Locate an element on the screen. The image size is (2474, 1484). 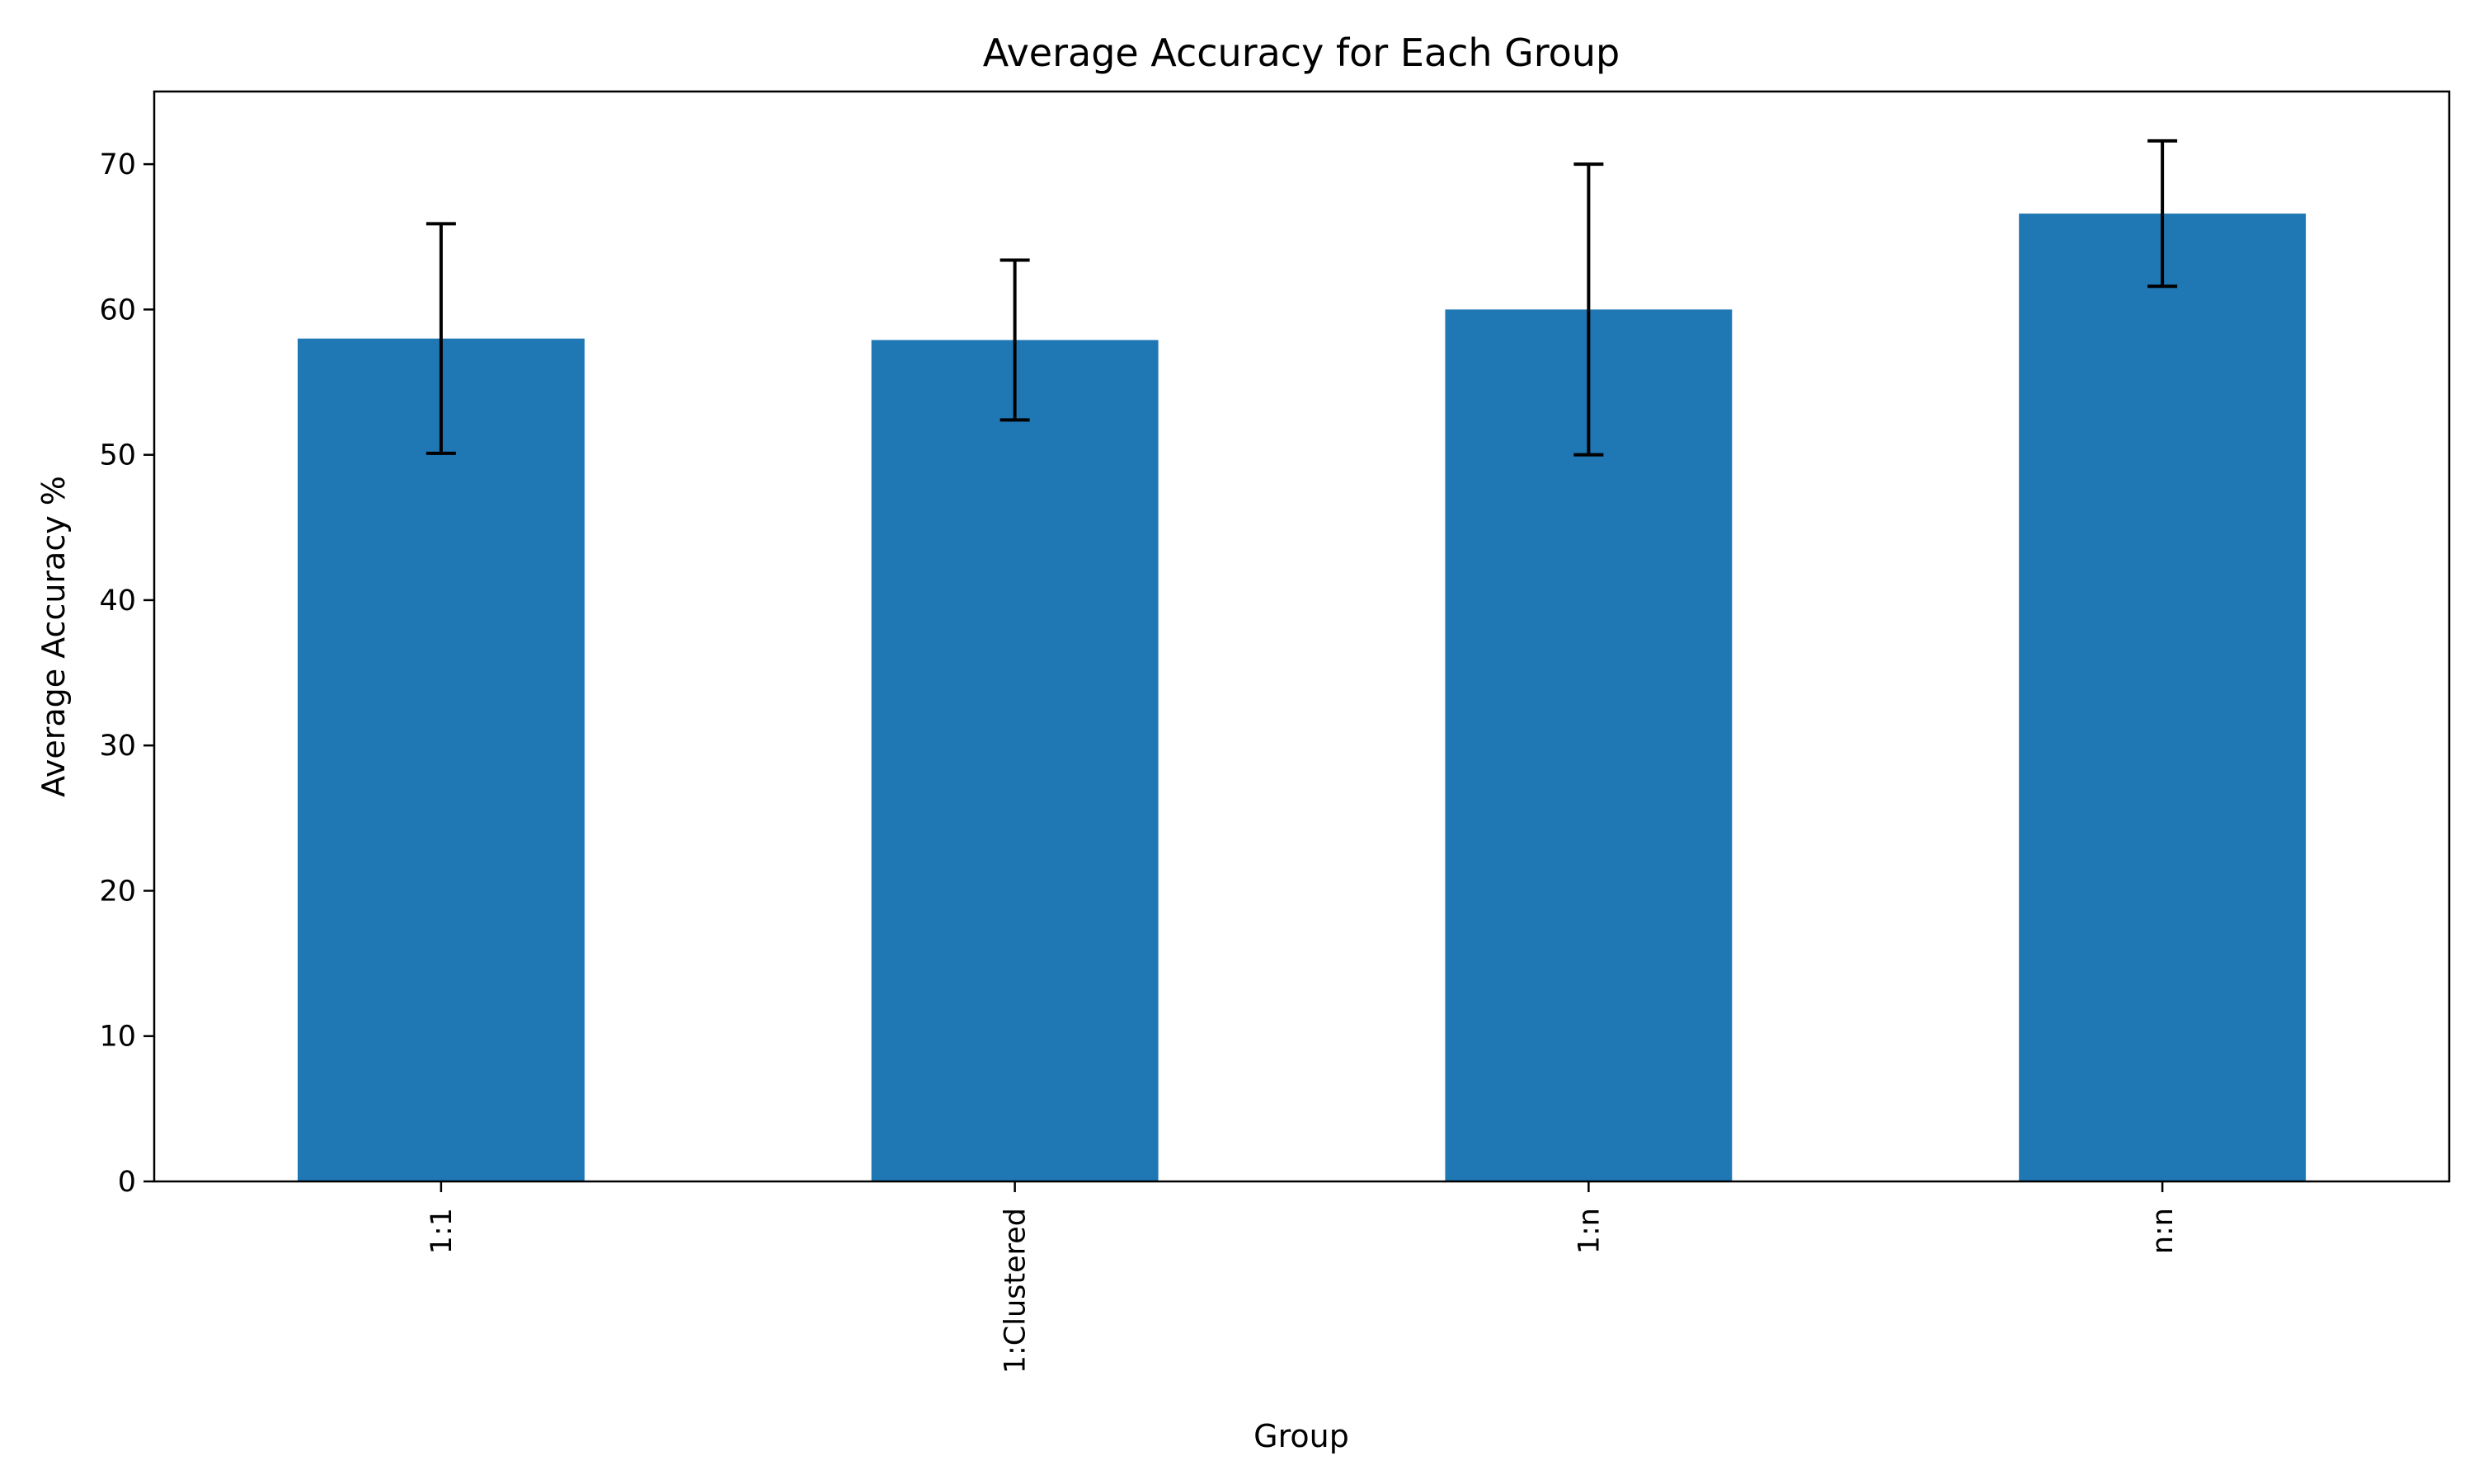
x-axis: 1:1 1:Clustered 1:n n:n is located at coordinates (1303, 1277).